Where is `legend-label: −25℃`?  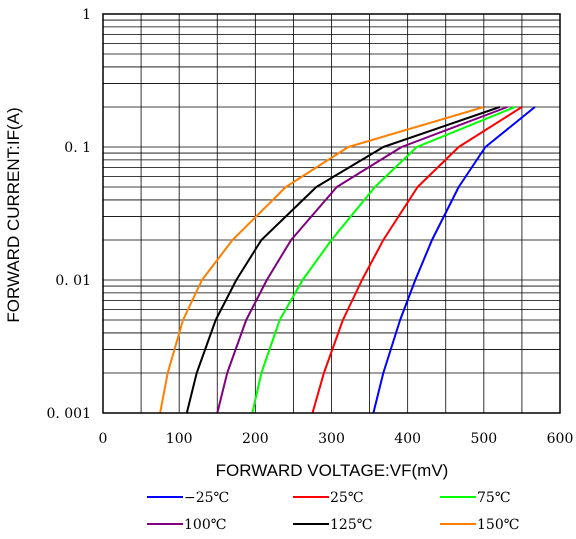 legend-label: −25℃ is located at coordinates (206, 498).